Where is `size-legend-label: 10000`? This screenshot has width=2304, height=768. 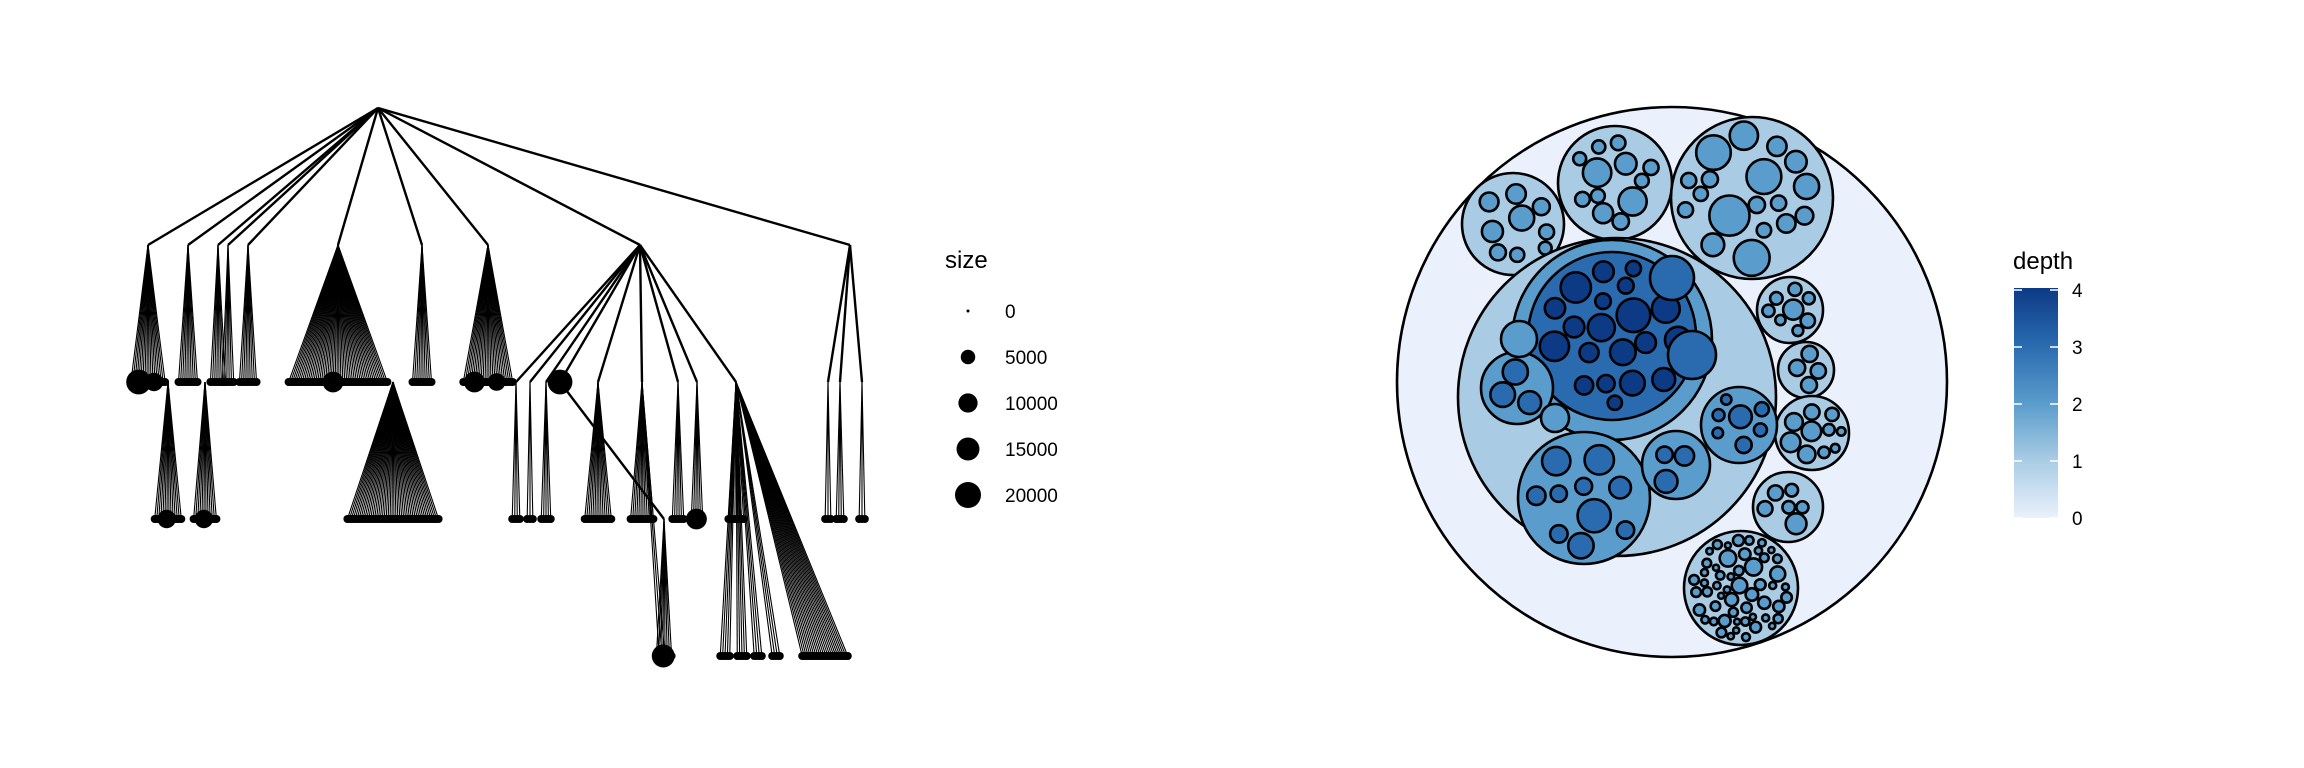 size-legend-label: 10000 is located at coordinates (1031, 404).